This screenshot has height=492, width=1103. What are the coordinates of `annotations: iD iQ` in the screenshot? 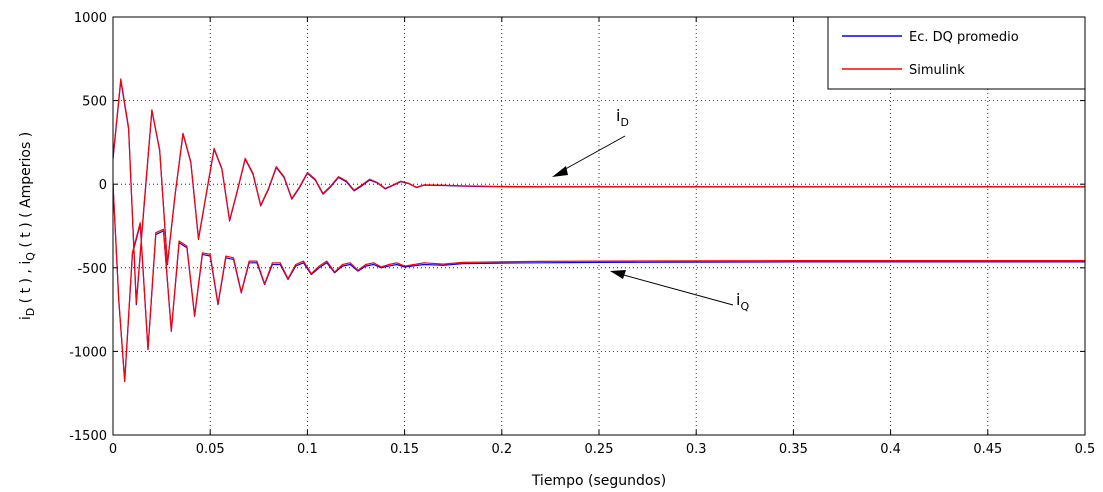 It's located at (650, 209).